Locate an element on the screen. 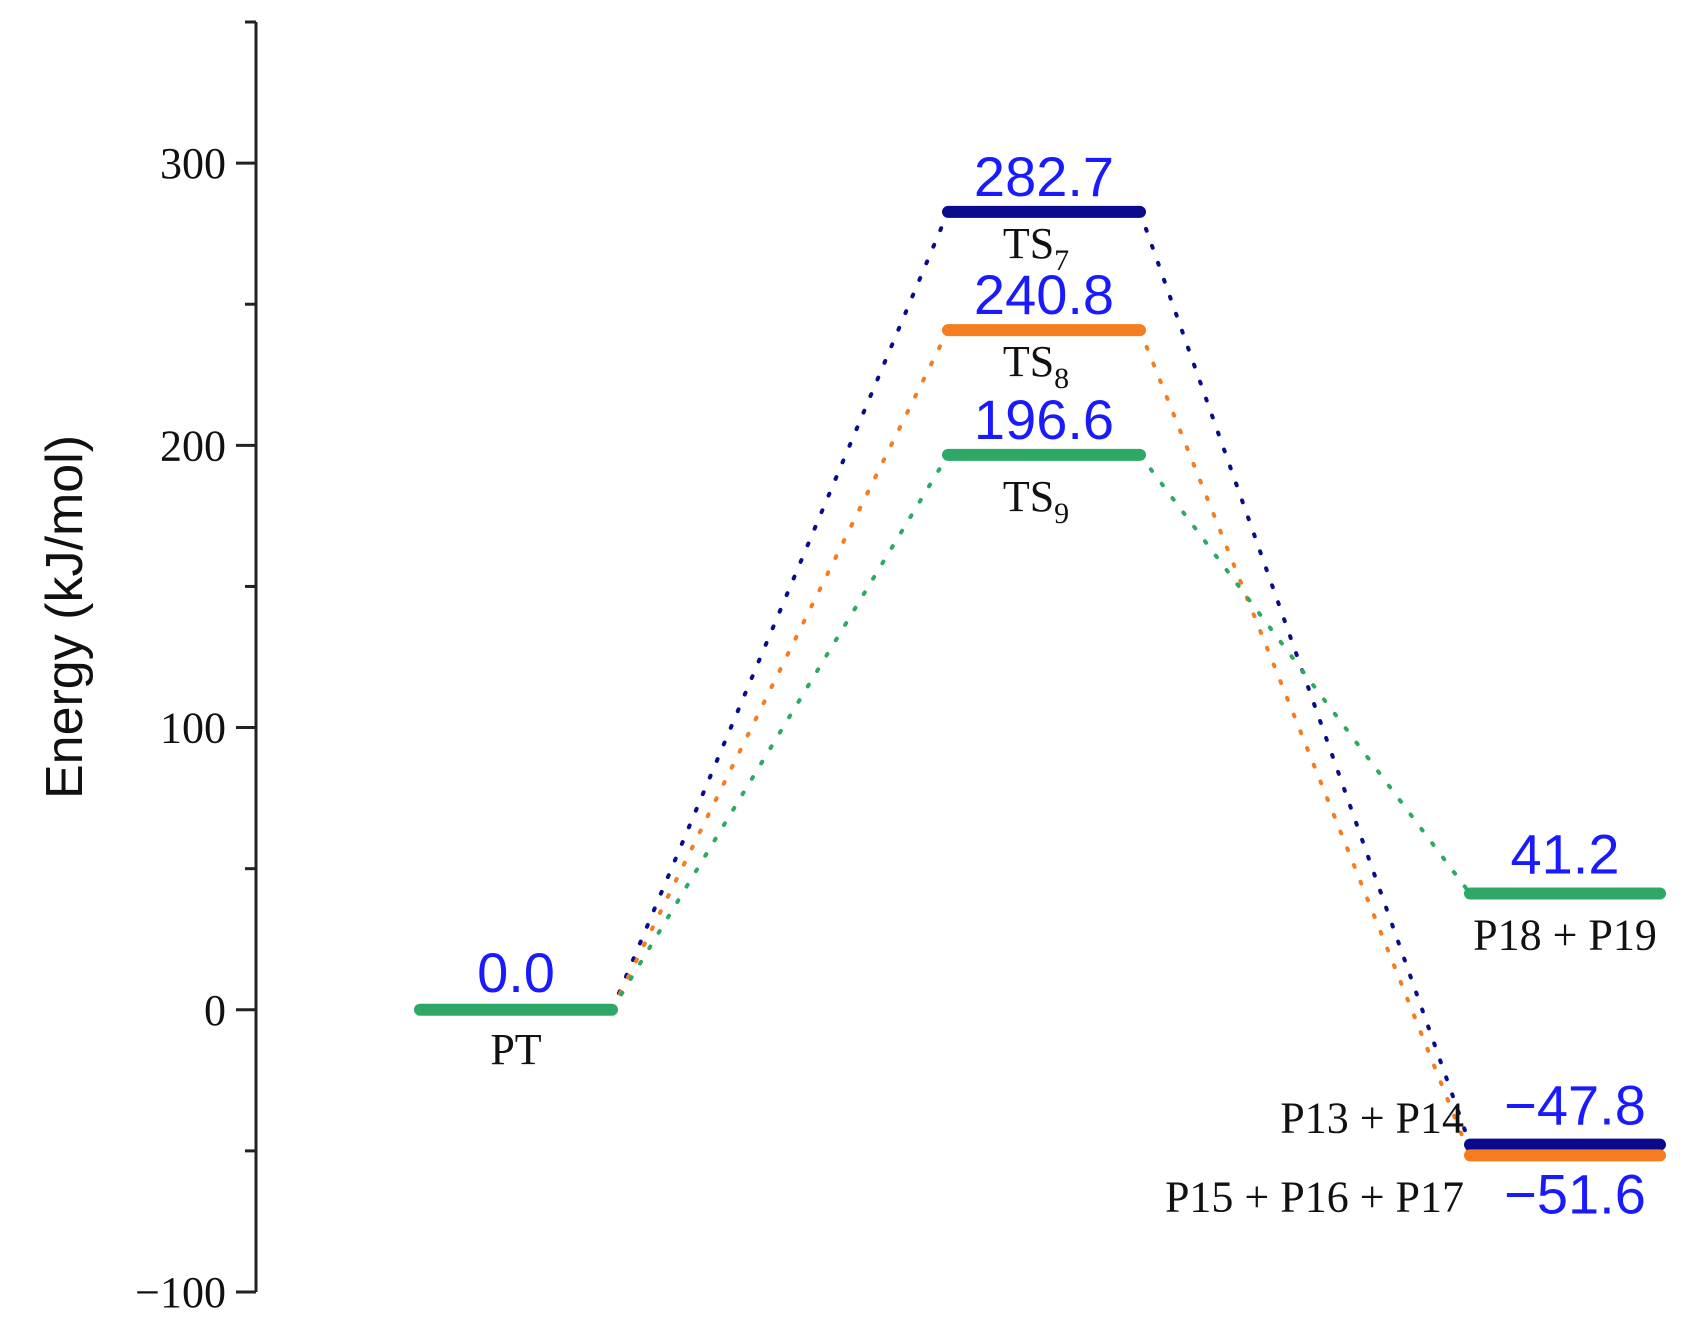  state-name: P15 + P16 + P17 is located at coordinates (1314, 1196).